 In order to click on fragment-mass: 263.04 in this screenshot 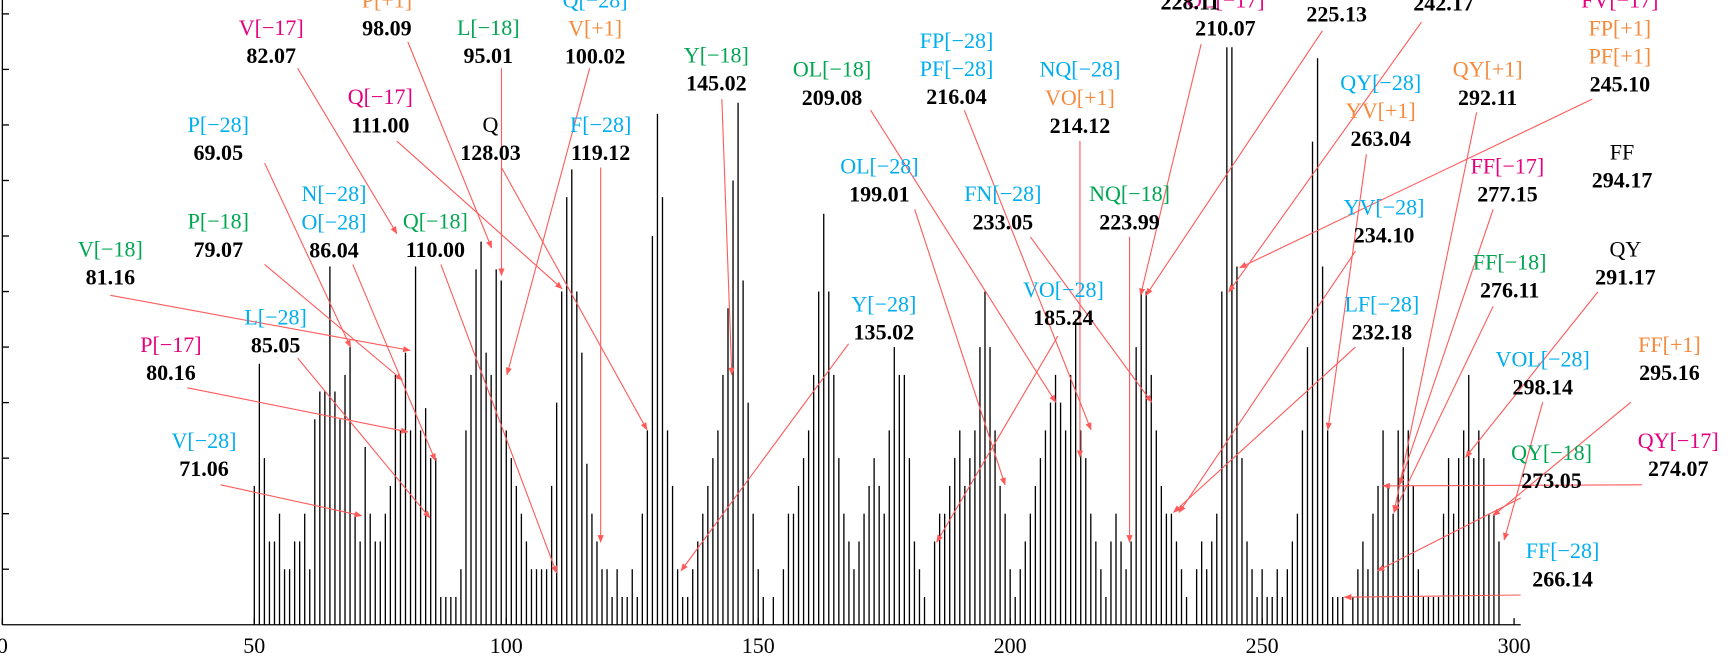, I will do `click(1380, 138)`.